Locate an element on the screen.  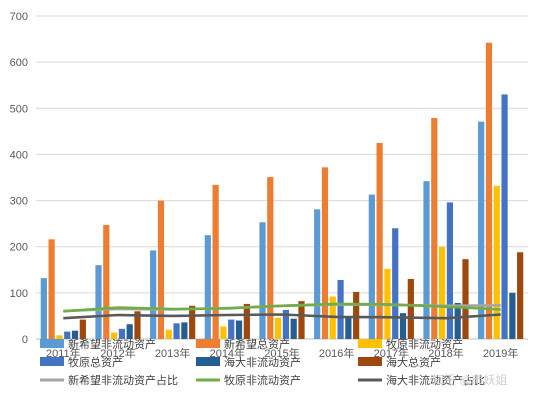
watermark: 知乎 @市妖姐 is located at coordinates (470, 379).